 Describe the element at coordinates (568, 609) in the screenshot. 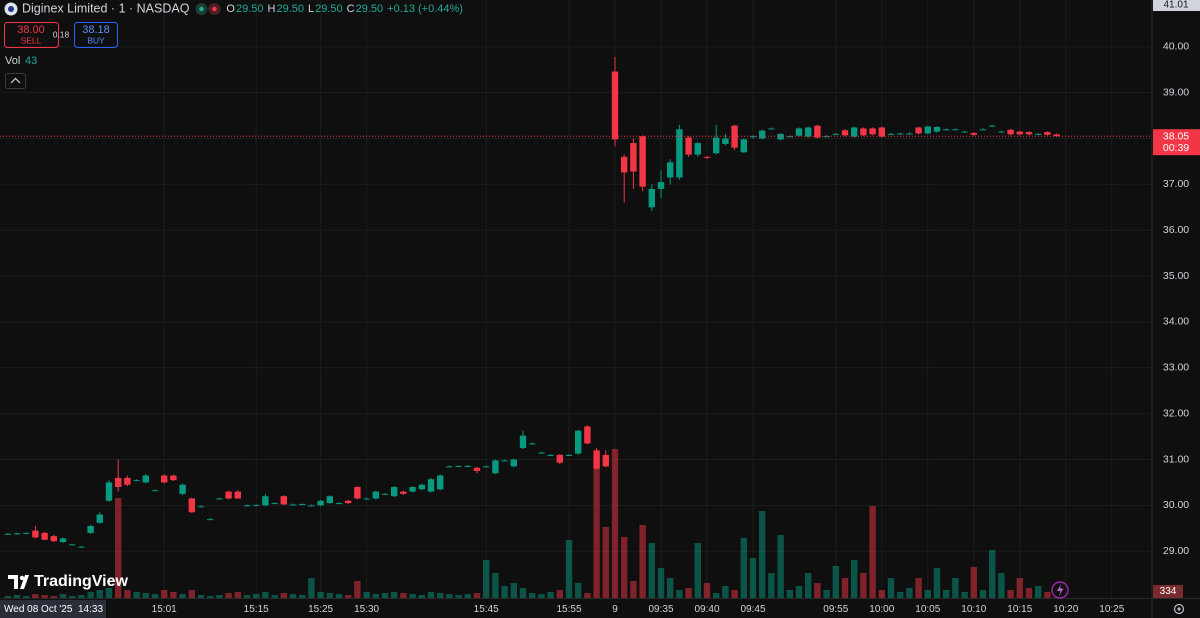

I see `x-tick-label: 15:55` at that location.